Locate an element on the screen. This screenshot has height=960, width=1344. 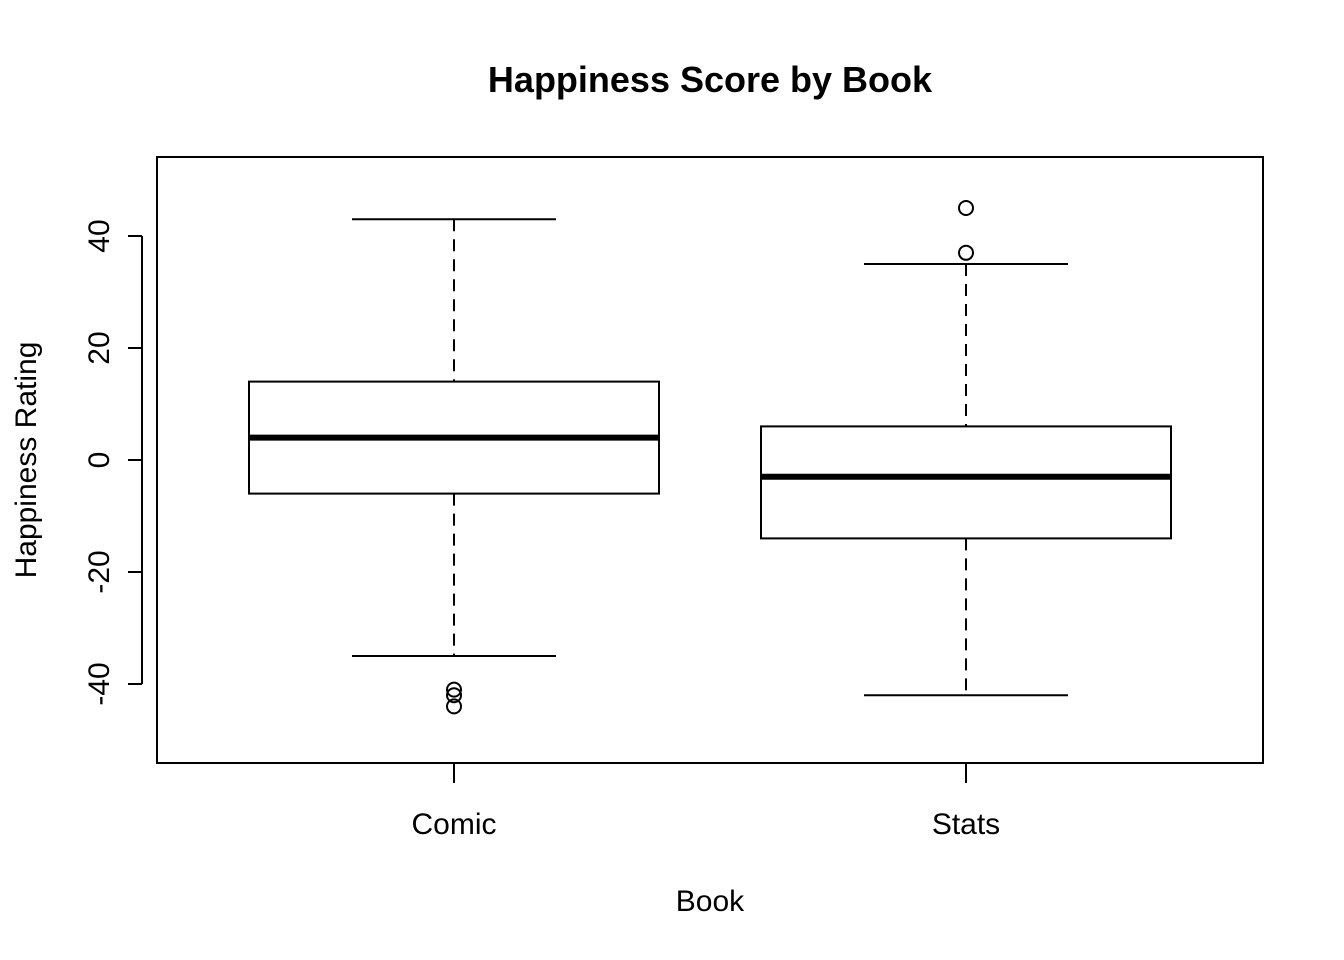
y-tick-label: -20 is located at coordinates (99, 571).